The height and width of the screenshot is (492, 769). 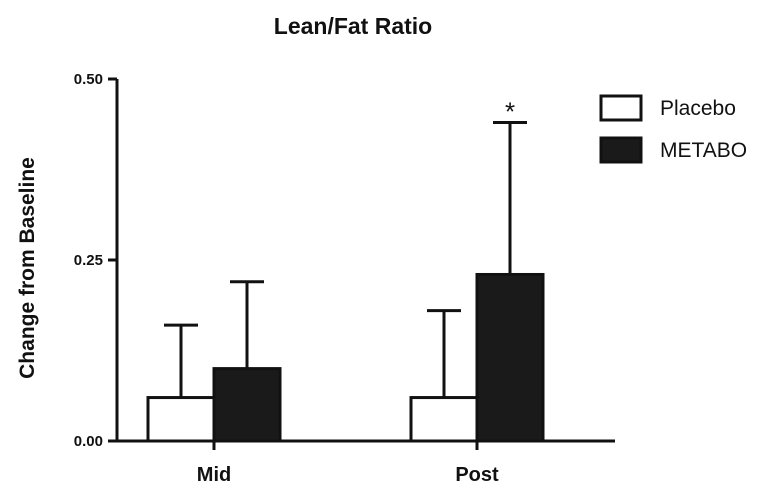 I want to click on y-tick-label-0.00: 0.00, so click(x=88, y=441).